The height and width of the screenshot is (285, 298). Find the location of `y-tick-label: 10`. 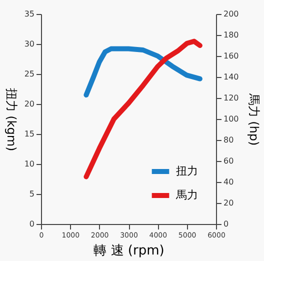

y-tick-label: 10 is located at coordinates (29, 164).